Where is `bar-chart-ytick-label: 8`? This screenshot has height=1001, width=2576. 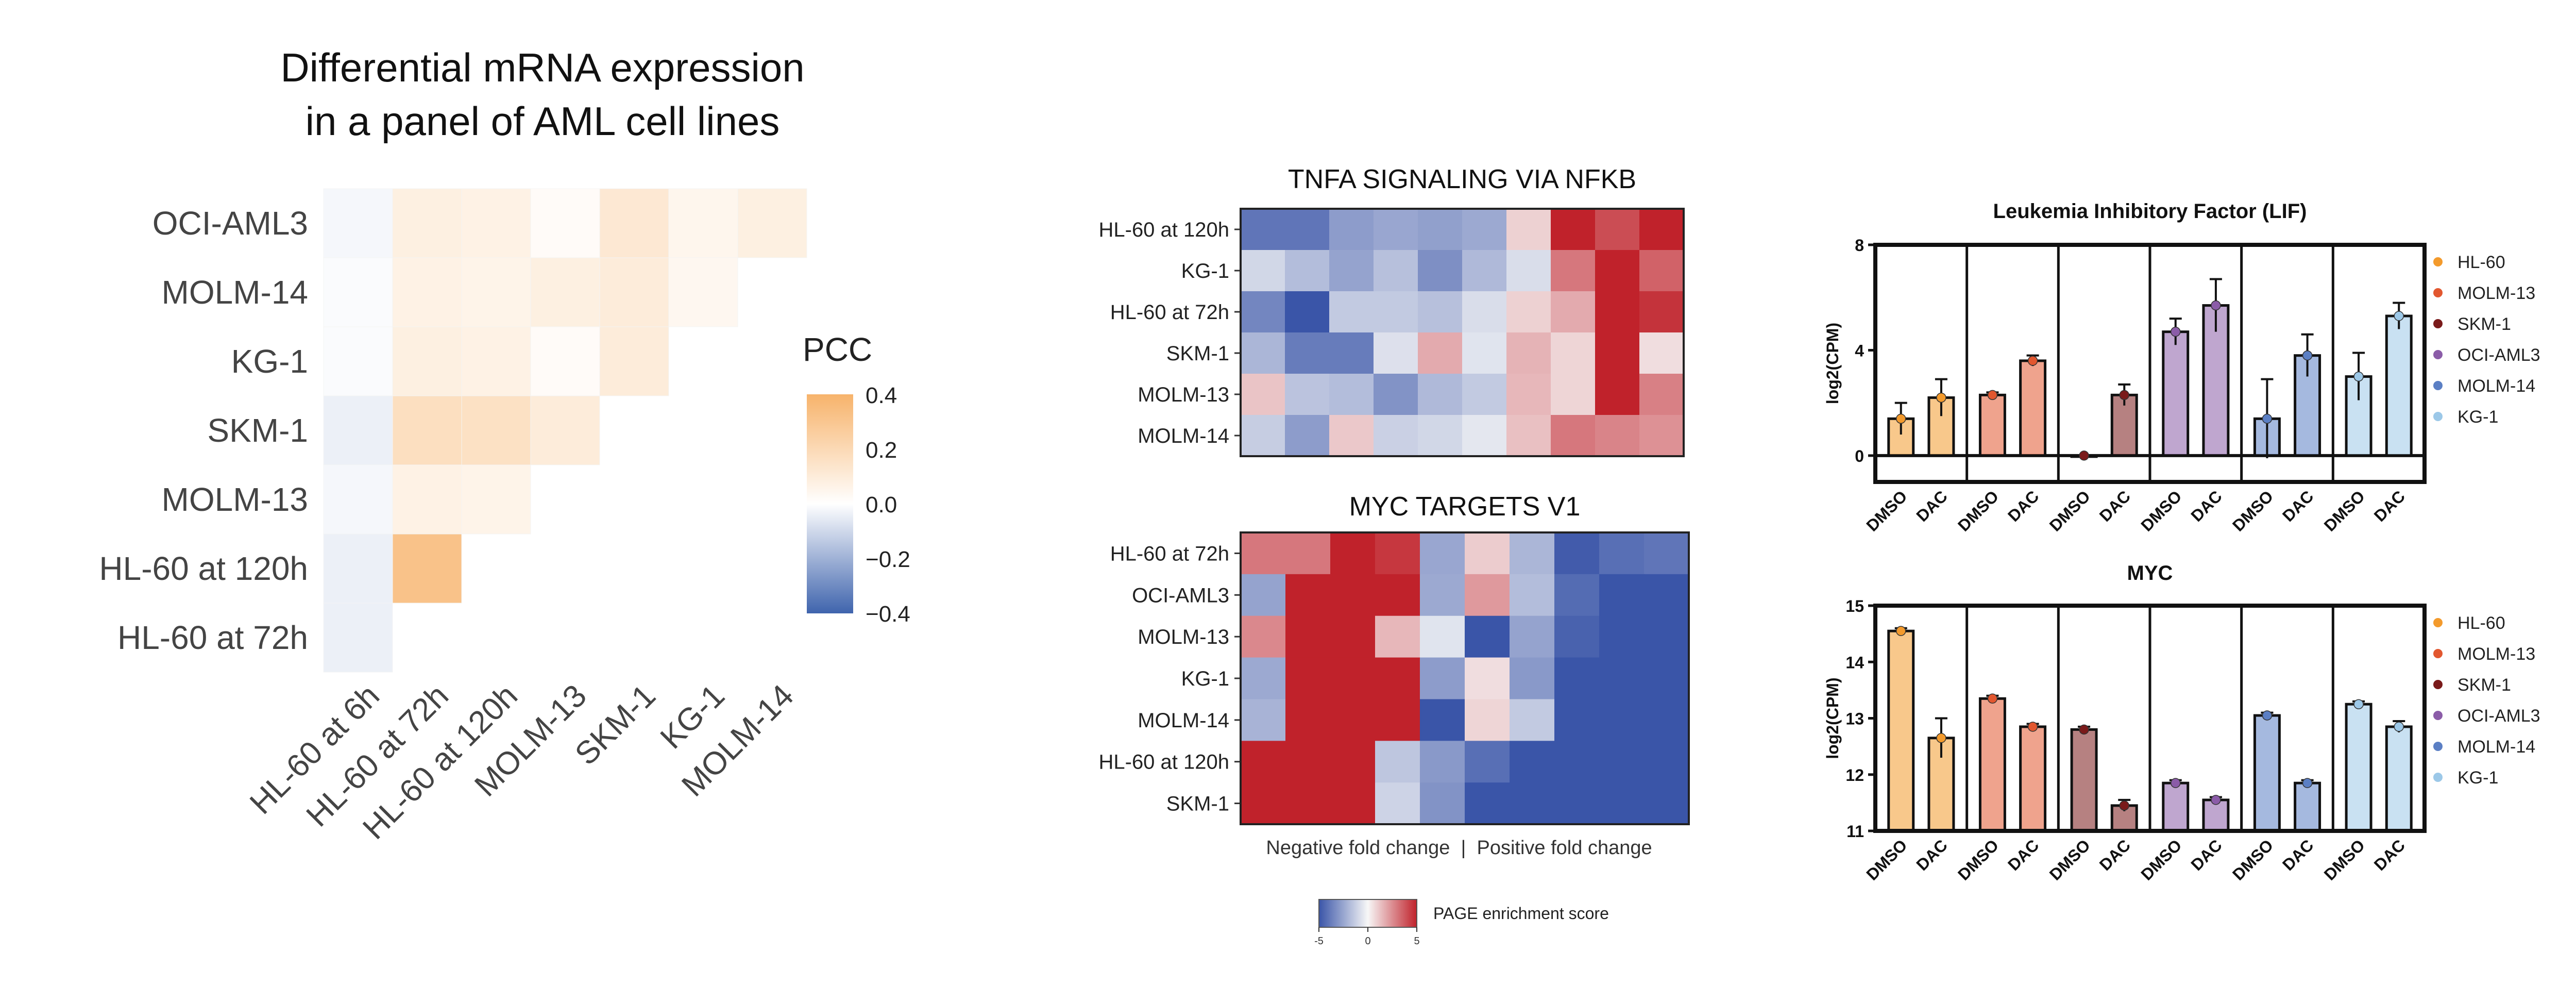
bar-chart-ytick-label: 8 is located at coordinates (1859, 245).